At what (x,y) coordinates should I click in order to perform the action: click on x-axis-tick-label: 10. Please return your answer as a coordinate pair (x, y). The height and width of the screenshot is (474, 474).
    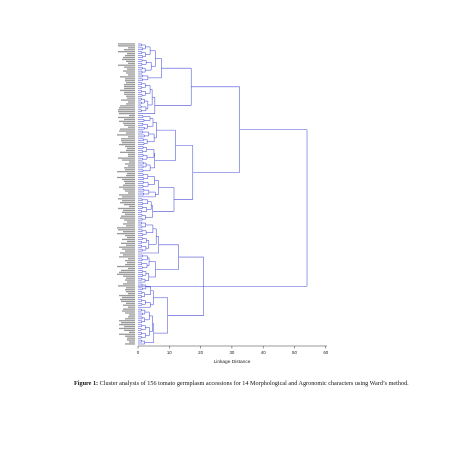
    Looking at the image, I should click on (169, 352).